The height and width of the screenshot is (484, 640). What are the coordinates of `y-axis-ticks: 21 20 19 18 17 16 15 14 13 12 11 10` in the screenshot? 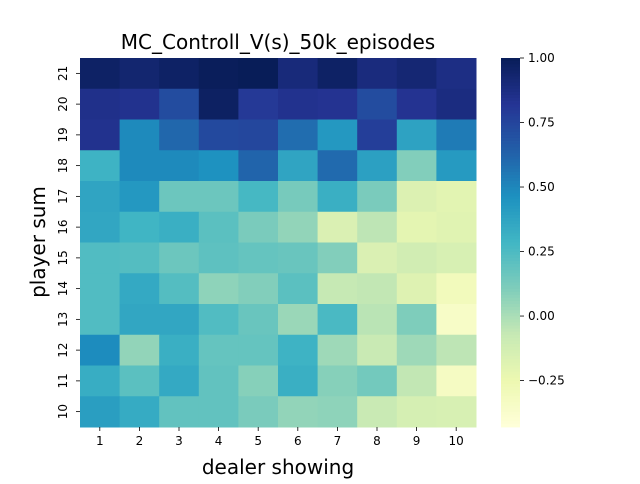 It's located at (68, 242).